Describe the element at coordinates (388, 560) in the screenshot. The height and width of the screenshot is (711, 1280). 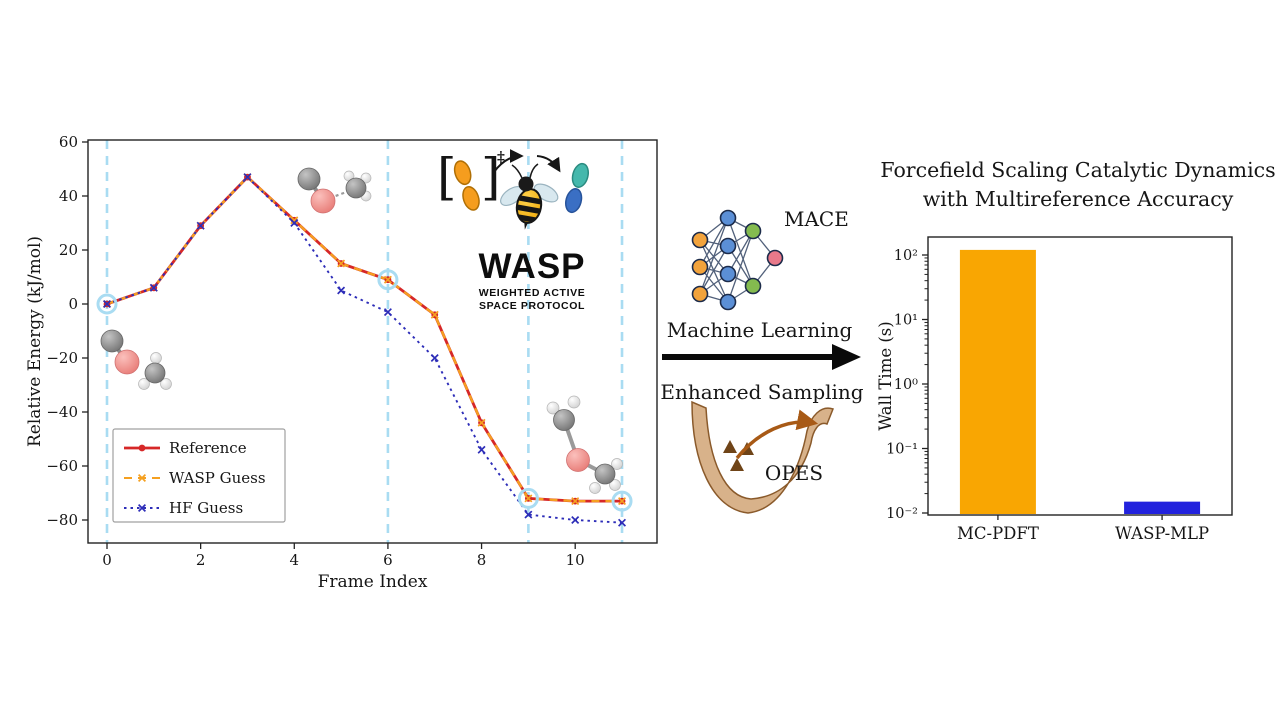
I see `x-tick-label: 6` at that location.